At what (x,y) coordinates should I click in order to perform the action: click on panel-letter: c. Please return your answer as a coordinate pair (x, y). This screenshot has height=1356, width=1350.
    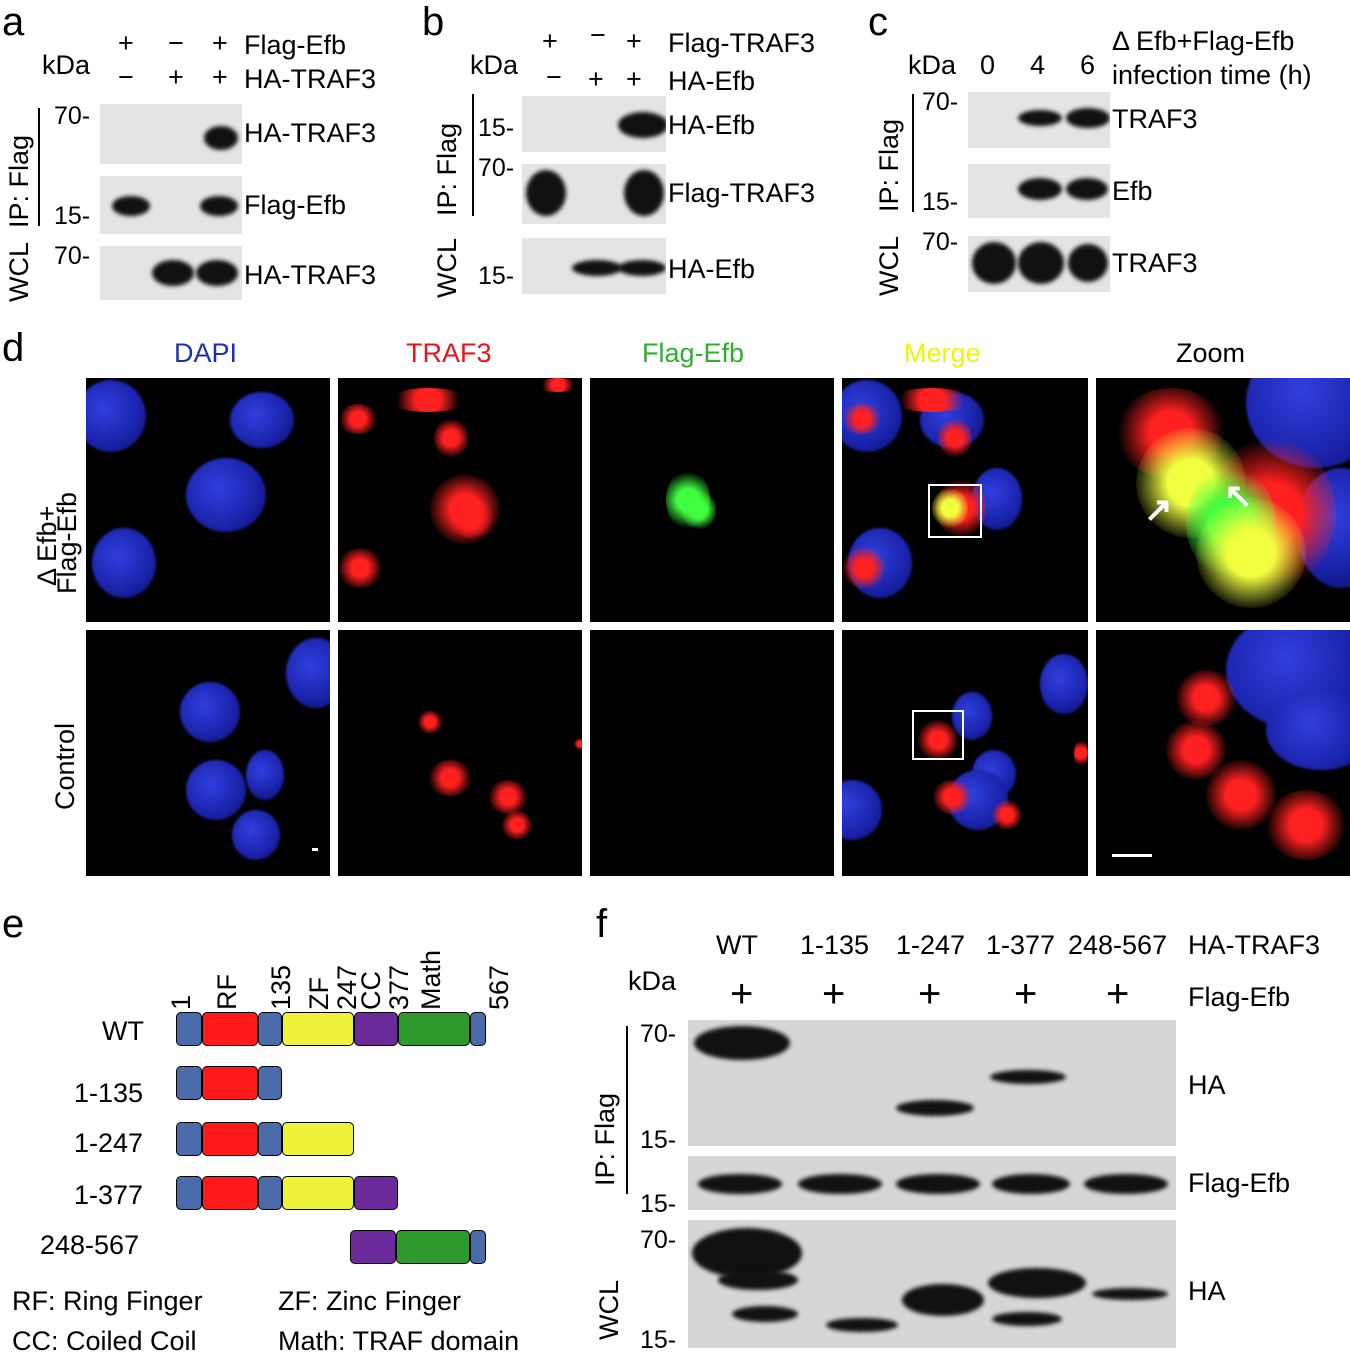
    Looking at the image, I should click on (878, 22).